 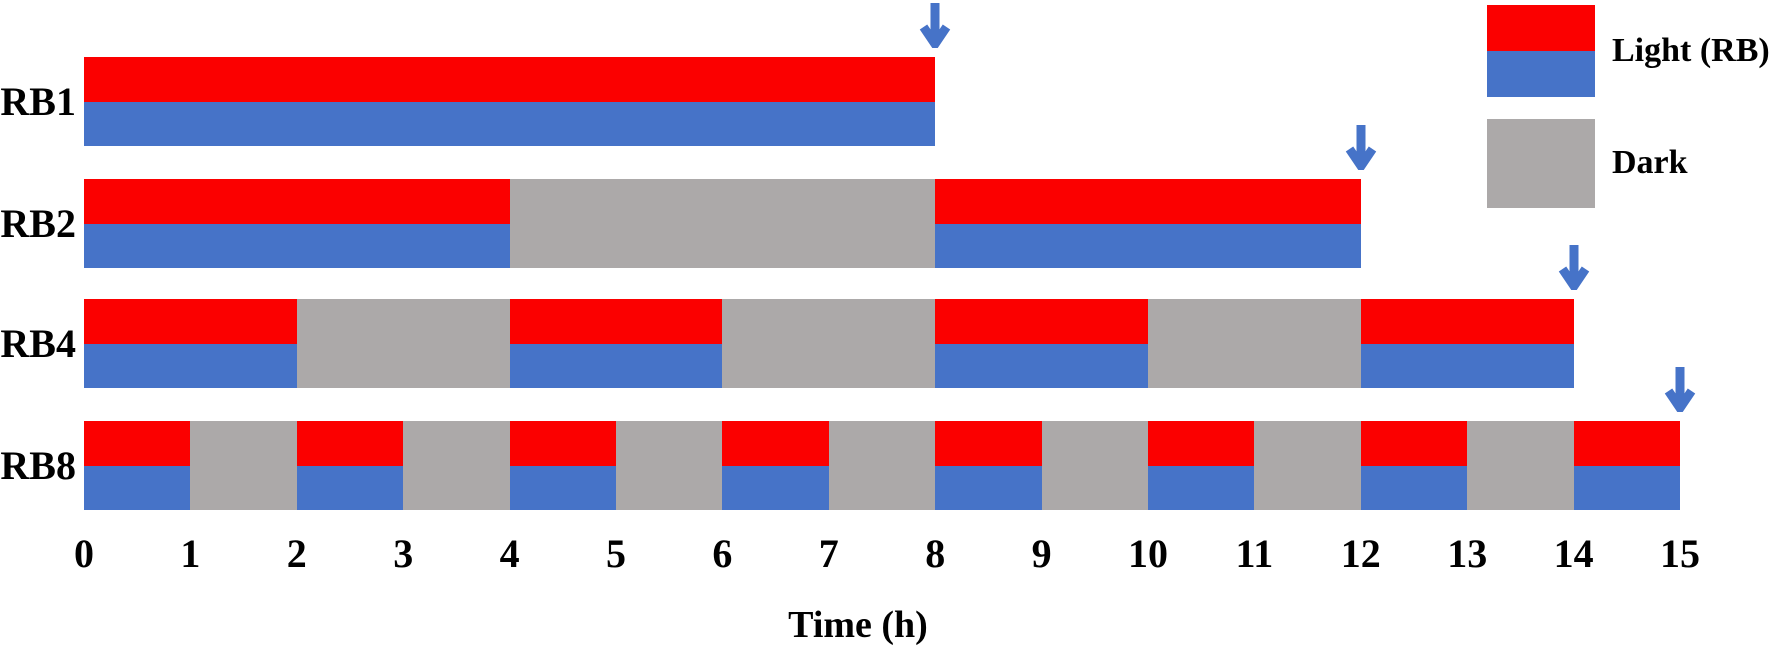 What do you see at coordinates (1041, 553) in the screenshot?
I see `x-tick-label-9: 9` at bounding box center [1041, 553].